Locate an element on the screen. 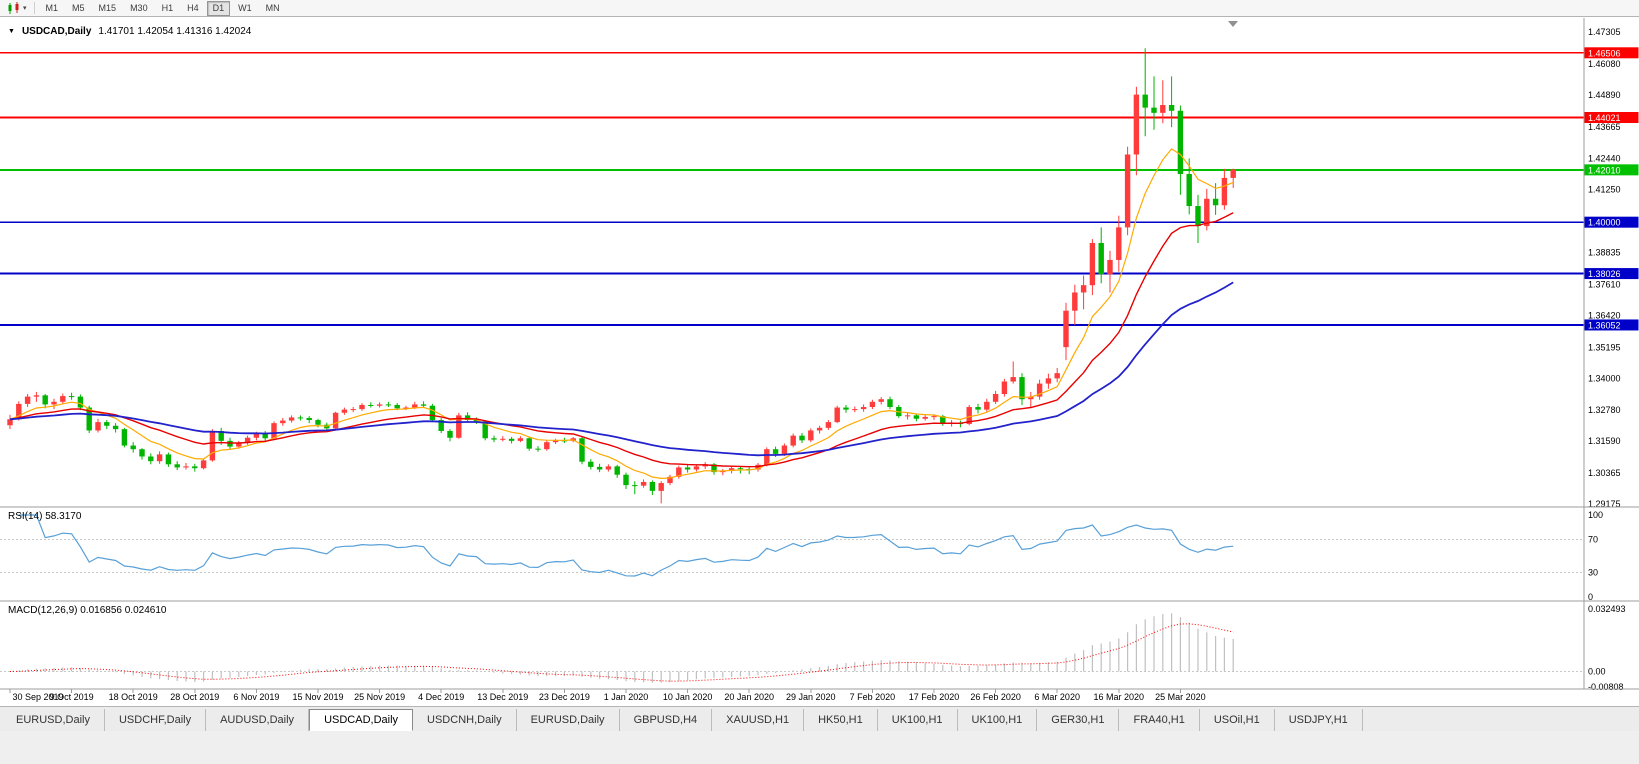  date-label: 25 Nov 2019 is located at coordinates (379, 697).